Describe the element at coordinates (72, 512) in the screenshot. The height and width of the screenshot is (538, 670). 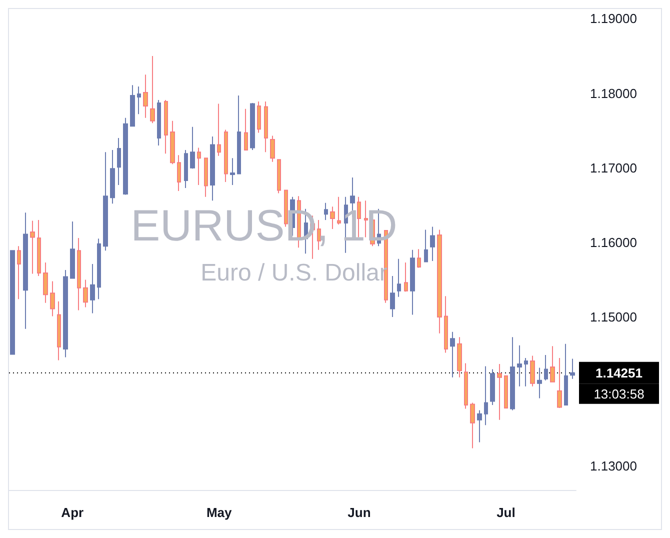
I see `x-tick-label: Apr` at that location.